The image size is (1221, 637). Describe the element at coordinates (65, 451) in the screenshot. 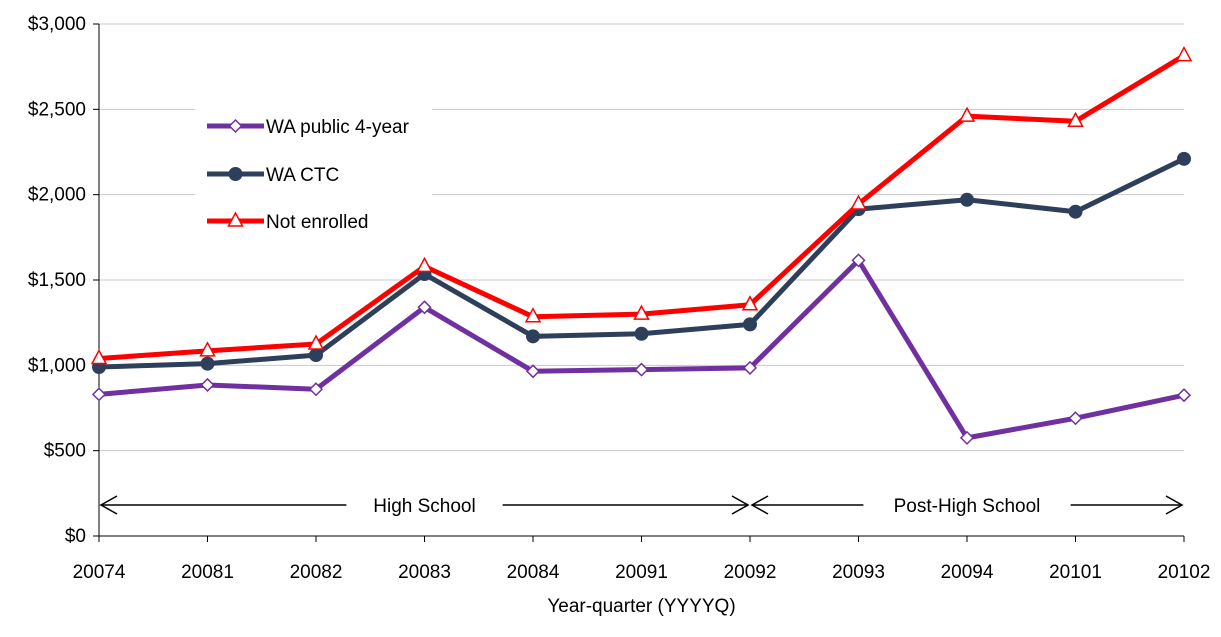

I see `y-tick-label: $500` at that location.